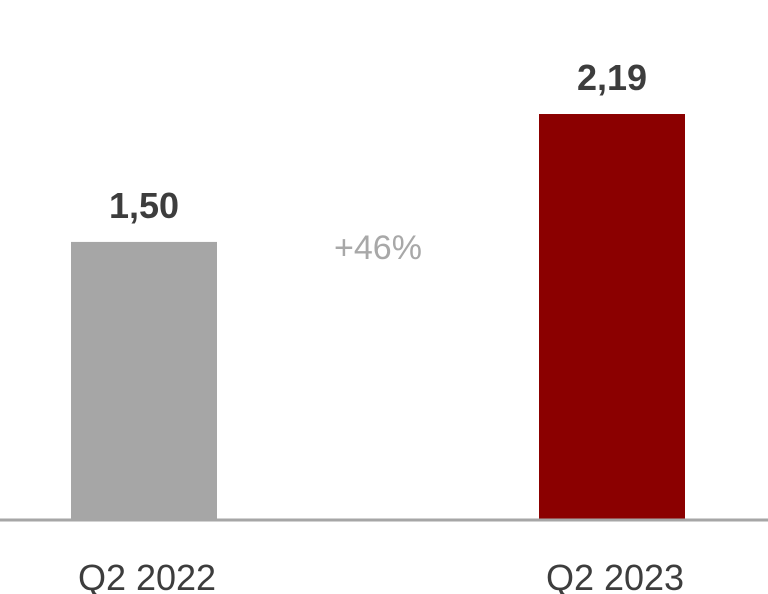 This screenshot has width=768, height=594. I want to click on bar-q2-2023, so click(612, 317).